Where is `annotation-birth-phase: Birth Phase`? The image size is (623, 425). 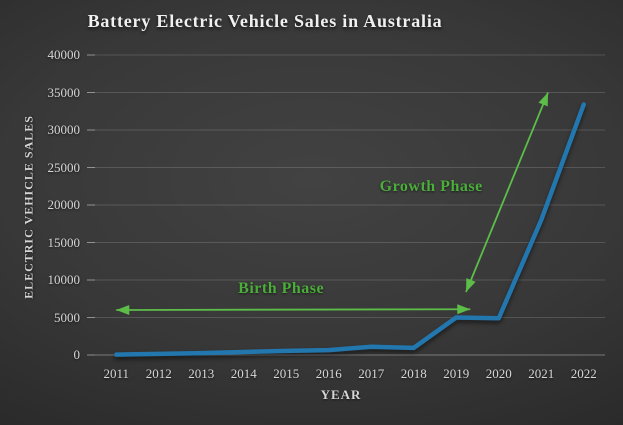
annotation-birth-phase: Birth Phase is located at coordinates (281, 288).